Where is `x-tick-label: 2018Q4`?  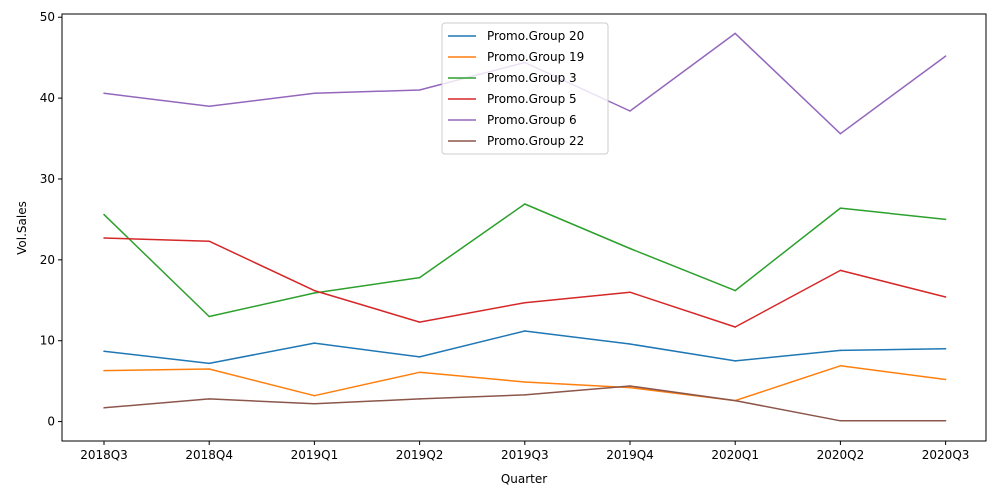 x-tick-label: 2018Q4 is located at coordinates (209, 455).